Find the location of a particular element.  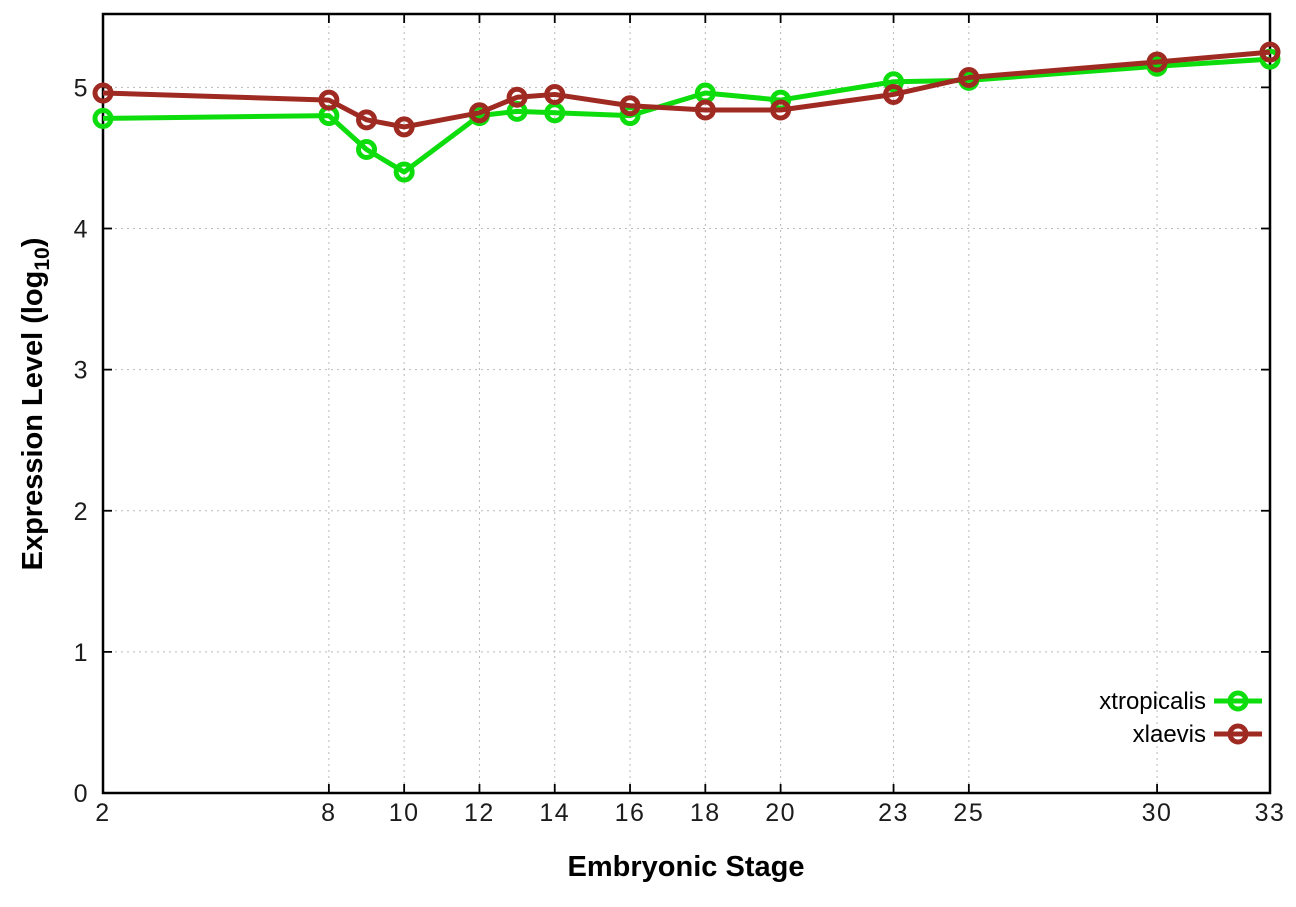

x-tick-label: 23 is located at coordinates (893, 813).